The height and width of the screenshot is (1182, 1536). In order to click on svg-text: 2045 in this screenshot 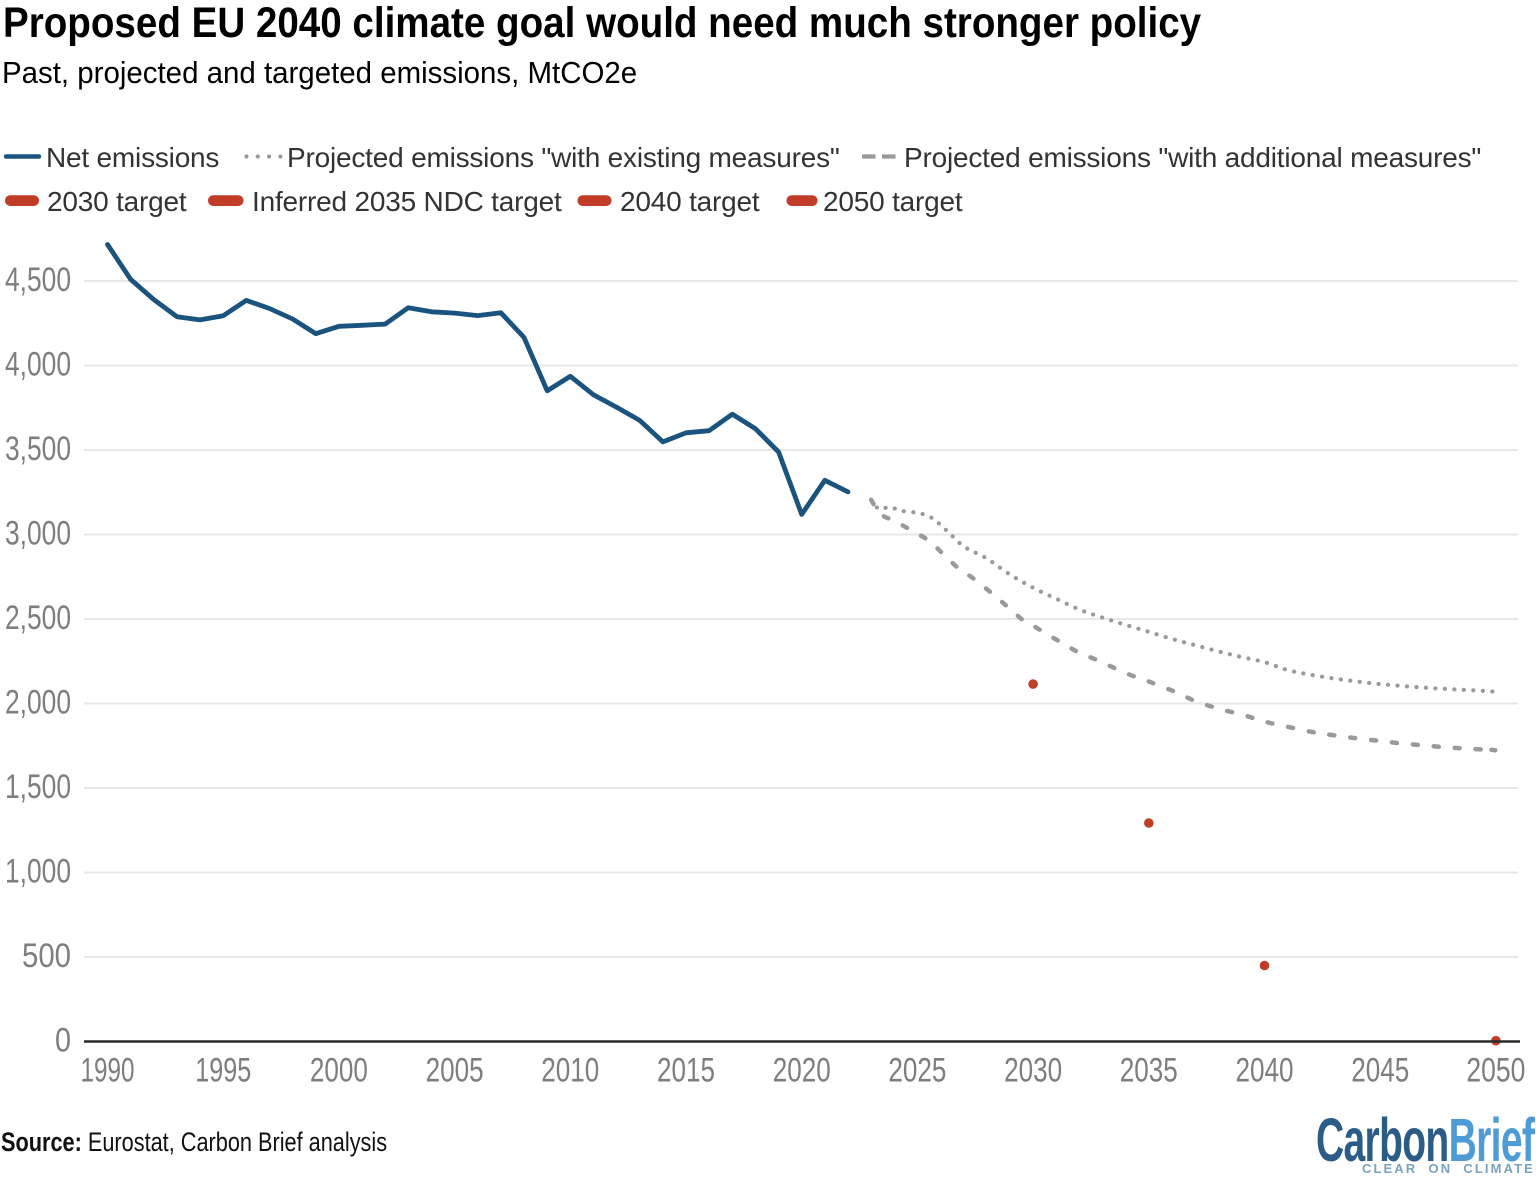, I will do `click(1380, 1071)`.